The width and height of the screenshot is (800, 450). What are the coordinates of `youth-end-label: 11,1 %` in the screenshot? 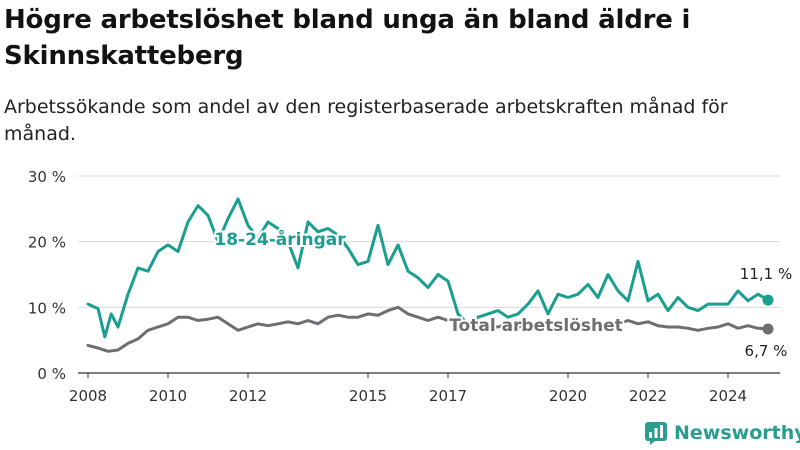 It's located at (766, 274).